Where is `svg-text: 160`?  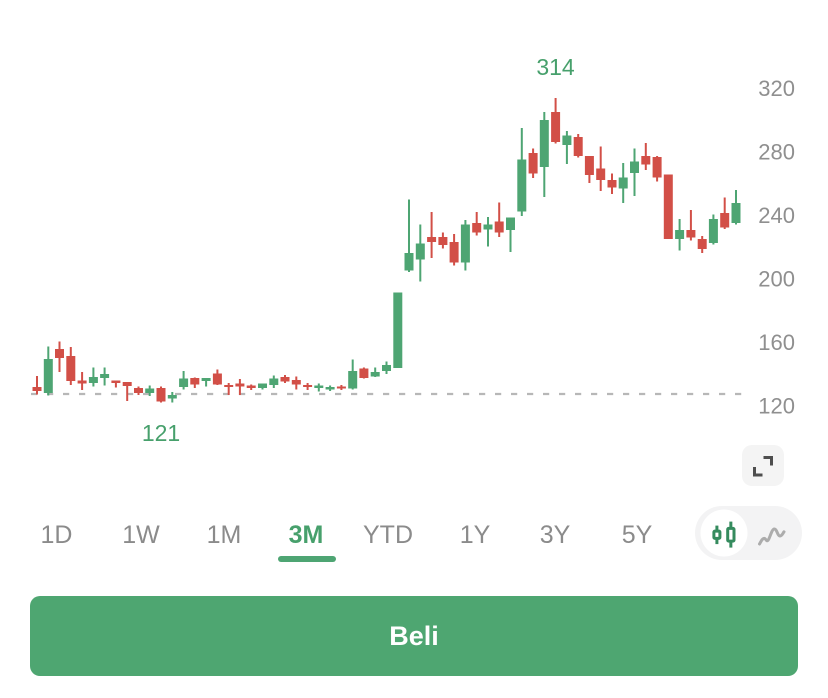
svg-text: 160 is located at coordinates (776, 342).